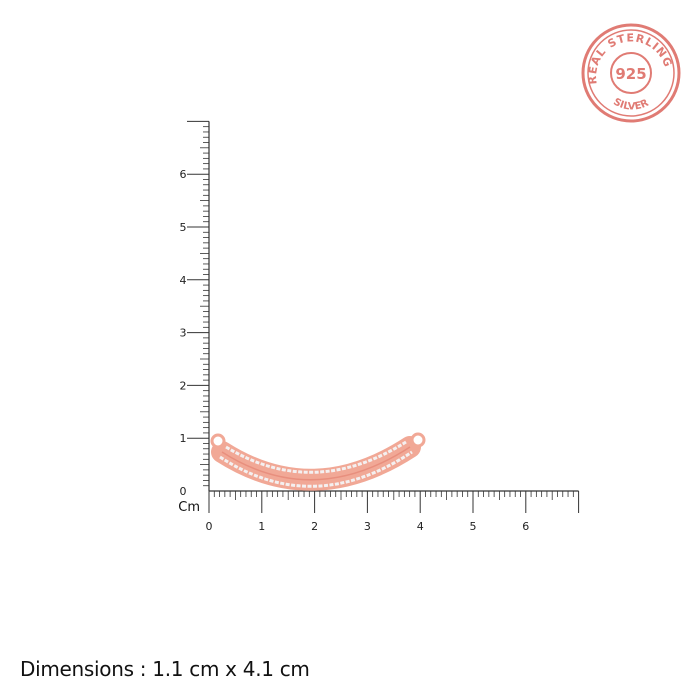 This screenshot has height=700, width=700. Describe the element at coordinates (183, 438) in the screenshot. I see `y-tick-label: 1` at that location.